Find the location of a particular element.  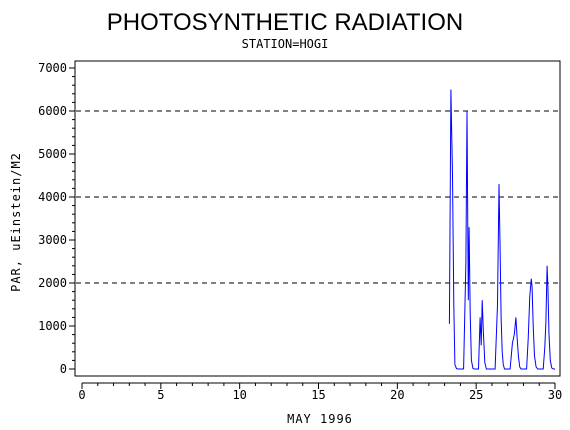

y-axis: 0 1000 2000 3000 4000 5000 6000 7000 is located at coordinates (56, 218).